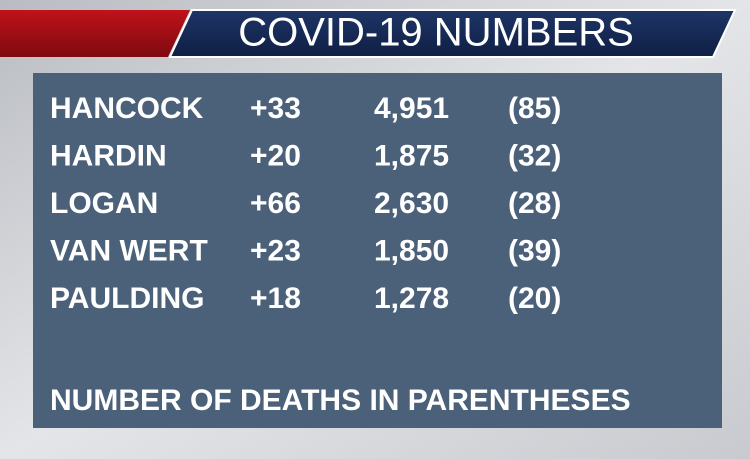  Describe the element at coordinates (127, 298) in the screenshot. I see `county-name: PAULDING` at that location.